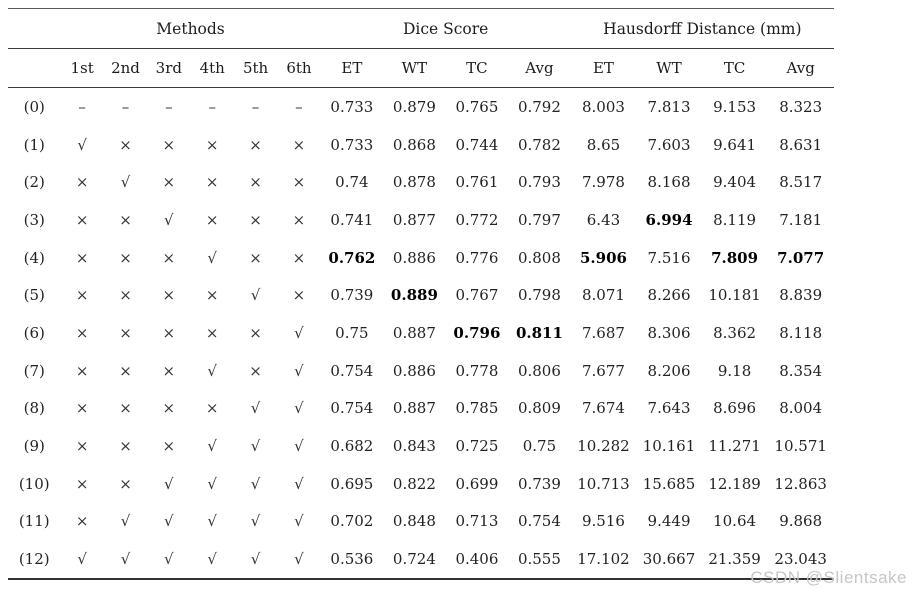 This screenshot has width=915, height=590. What do you see at coordinates (352, 332) in the screenshot?
I see `value-cell: 0.75` at bounding box center [352, 332].